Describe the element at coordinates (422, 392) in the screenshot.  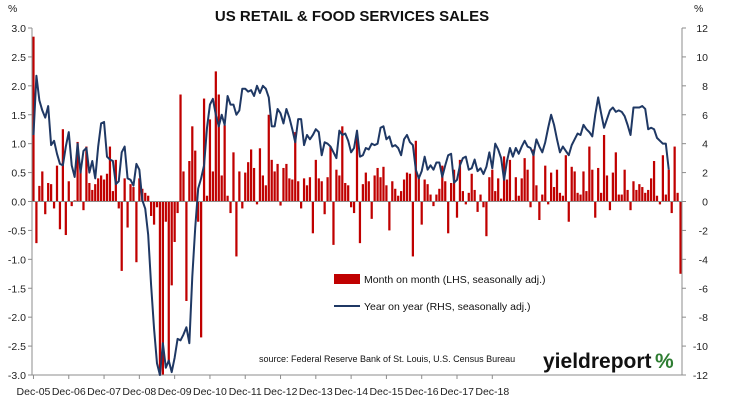
I see `x-tick-label: Dec-16` at that location.